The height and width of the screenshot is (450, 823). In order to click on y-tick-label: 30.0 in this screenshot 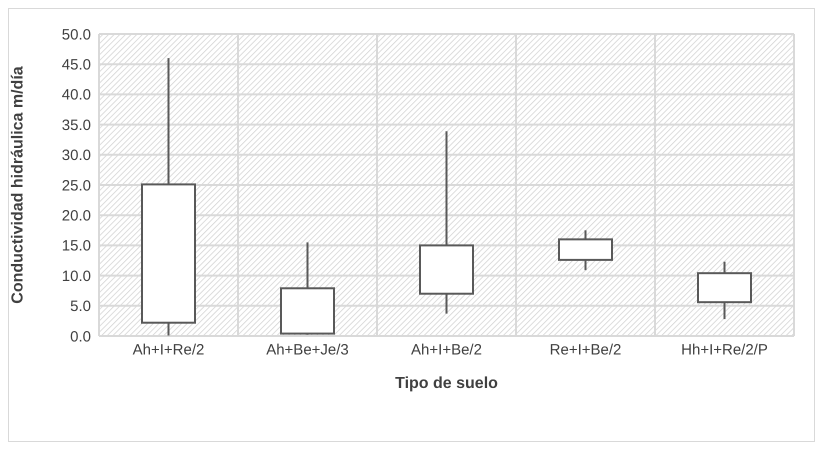, I will do `click(76, 155)`.